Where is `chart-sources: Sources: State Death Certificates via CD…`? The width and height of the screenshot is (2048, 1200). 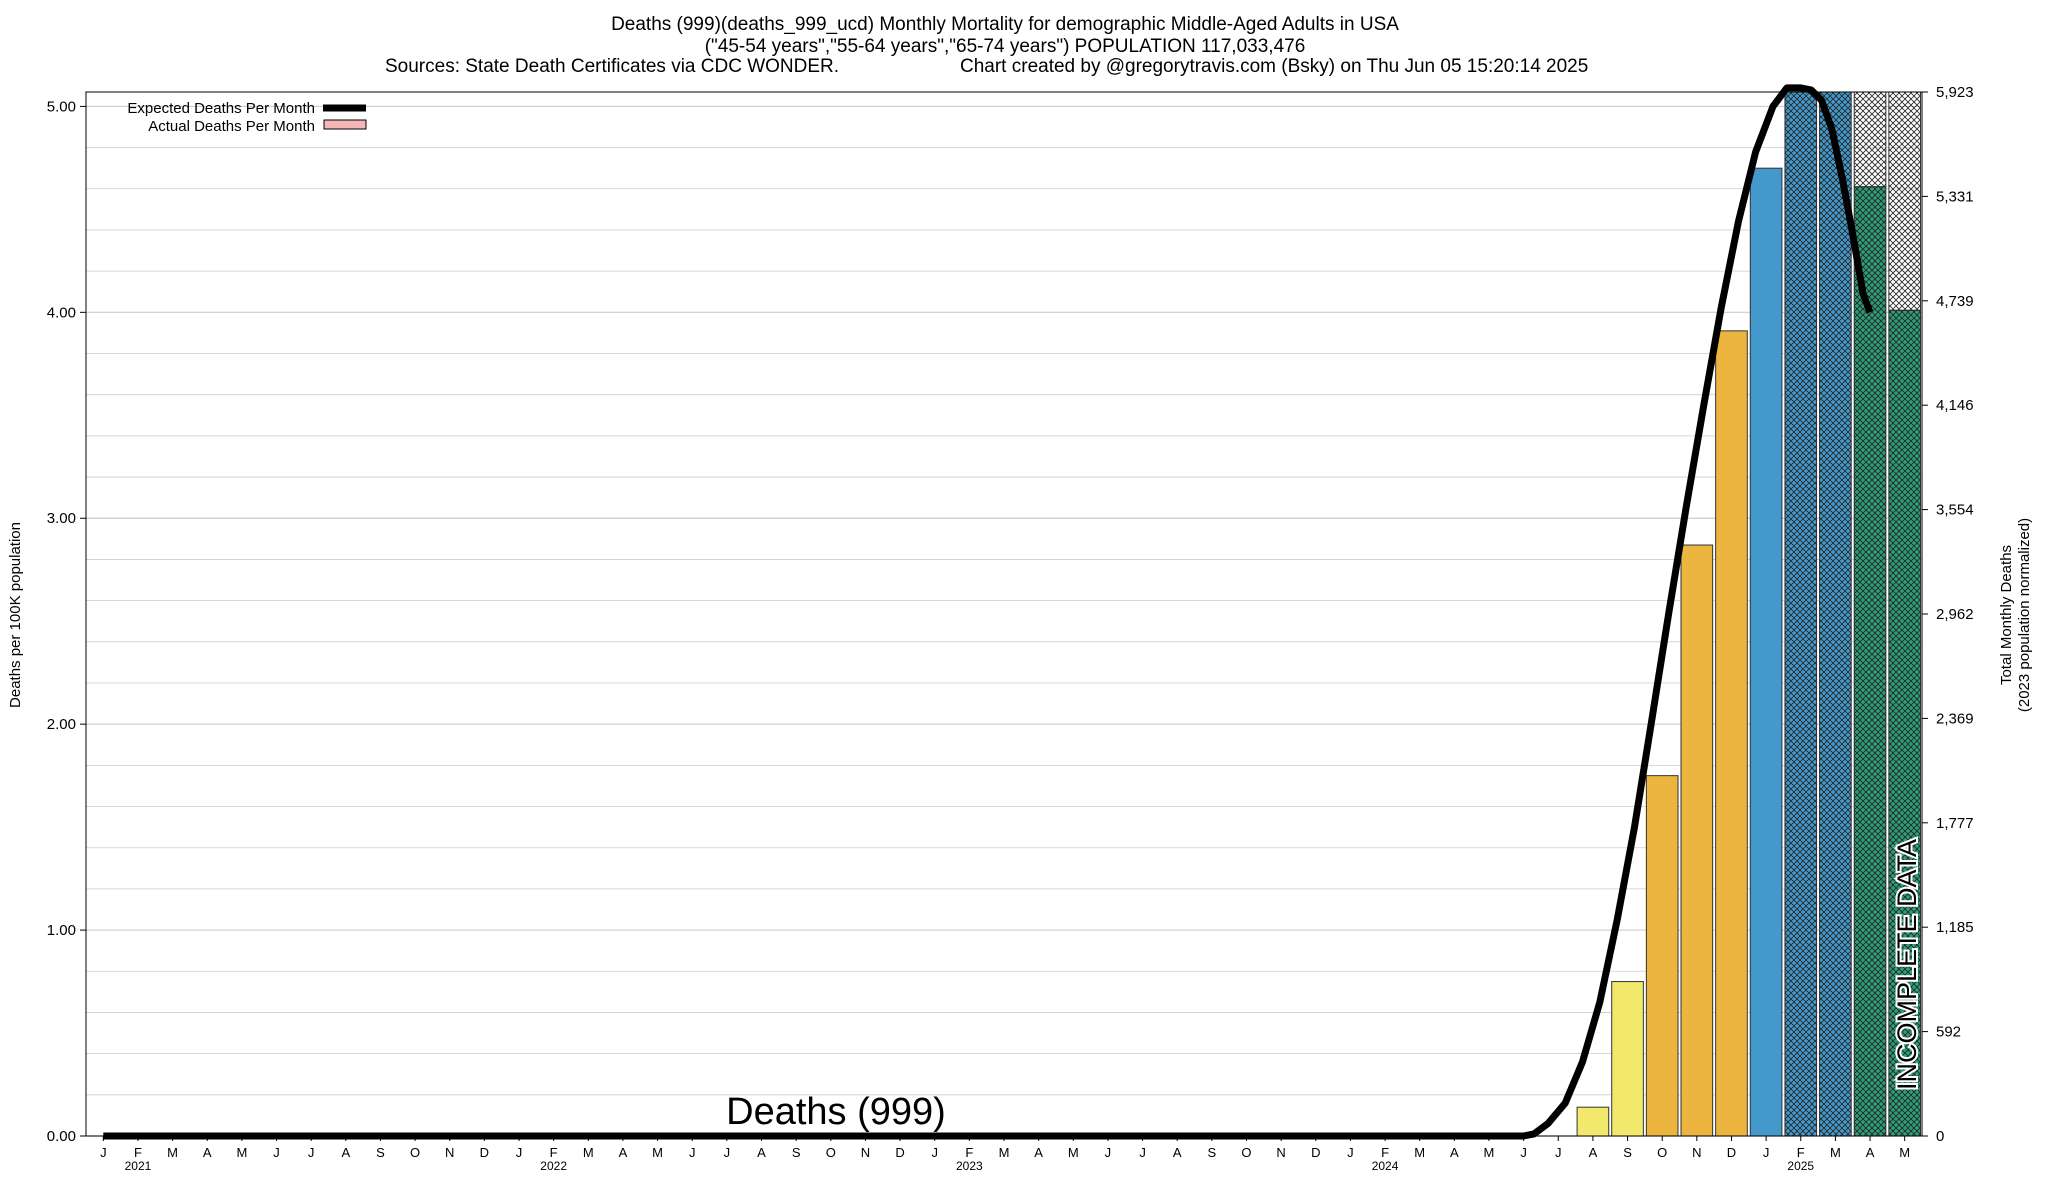
chart-sources: Sources: State Death Certificates via CD… is located at coordinates (612, 66).